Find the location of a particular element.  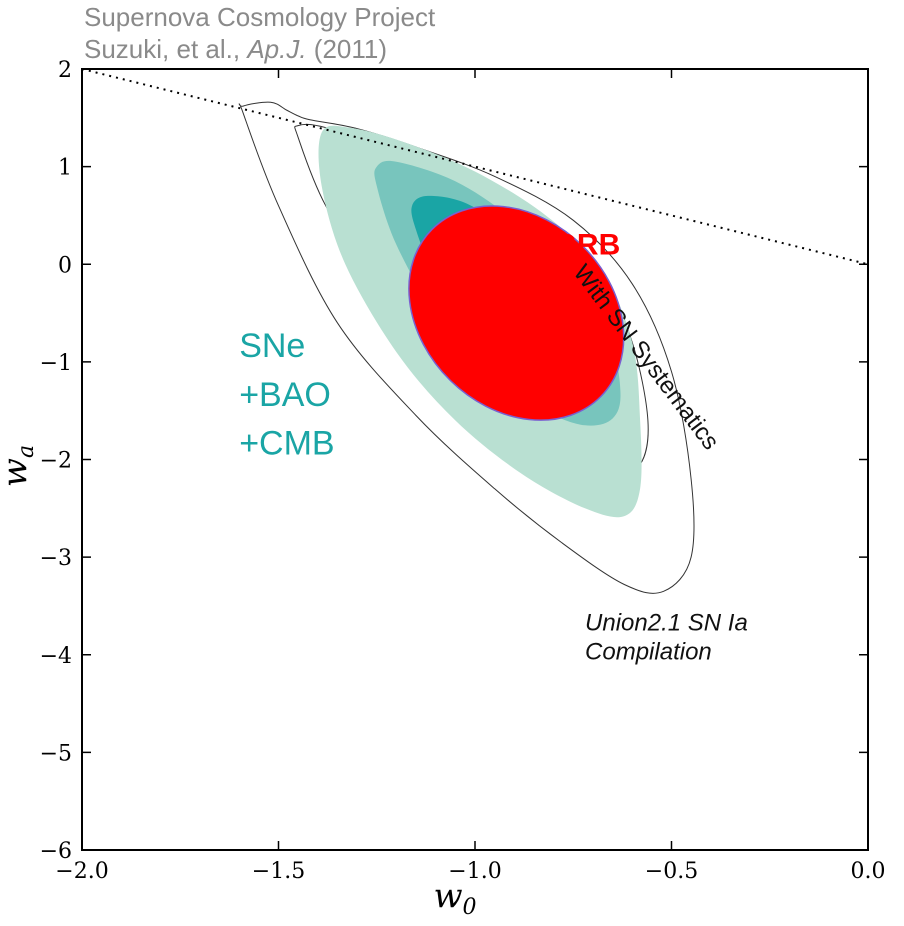

x-tick-label: 0.0 is located at coordinates (868, 871).